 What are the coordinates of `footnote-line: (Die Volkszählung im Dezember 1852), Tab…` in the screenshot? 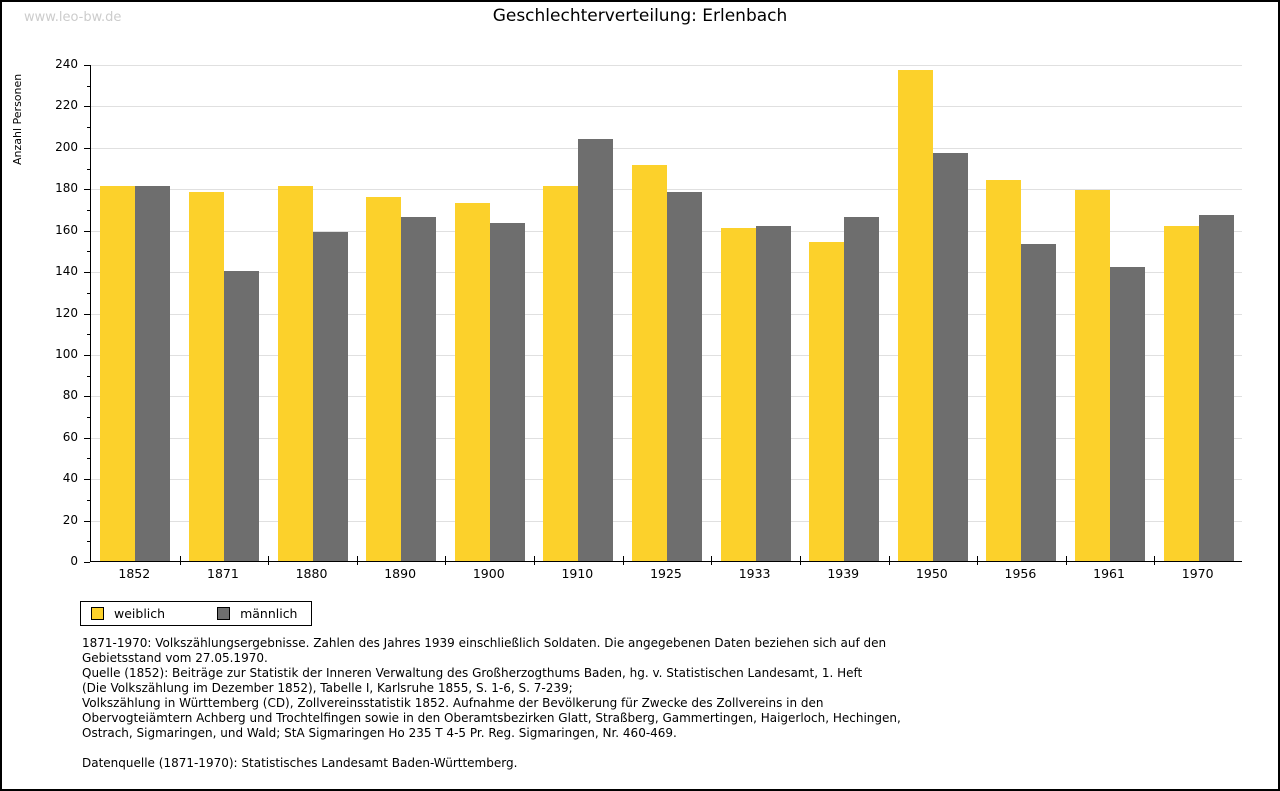 It's located at (327, 688).